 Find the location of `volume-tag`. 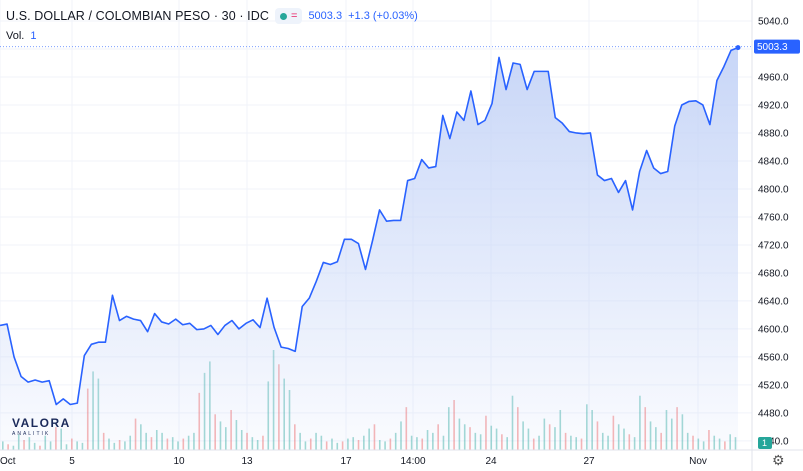

volume-tag is located at coordinates (765, 443).